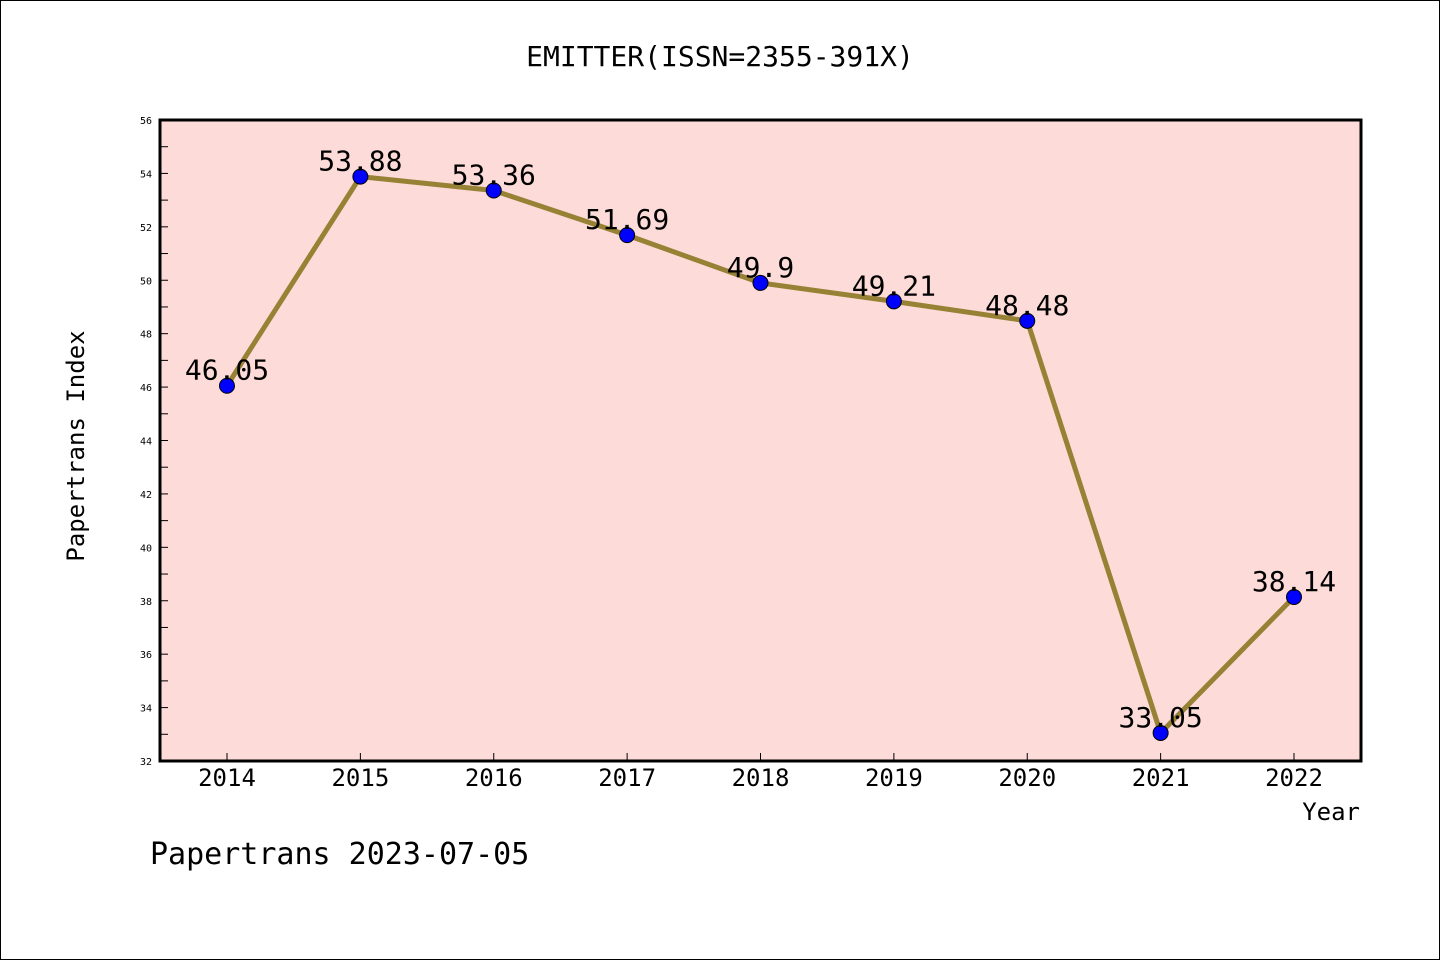 The height and width of the screenshot is (960, 1440). I want to click on y-tick-label: 40, so click(146, 548).